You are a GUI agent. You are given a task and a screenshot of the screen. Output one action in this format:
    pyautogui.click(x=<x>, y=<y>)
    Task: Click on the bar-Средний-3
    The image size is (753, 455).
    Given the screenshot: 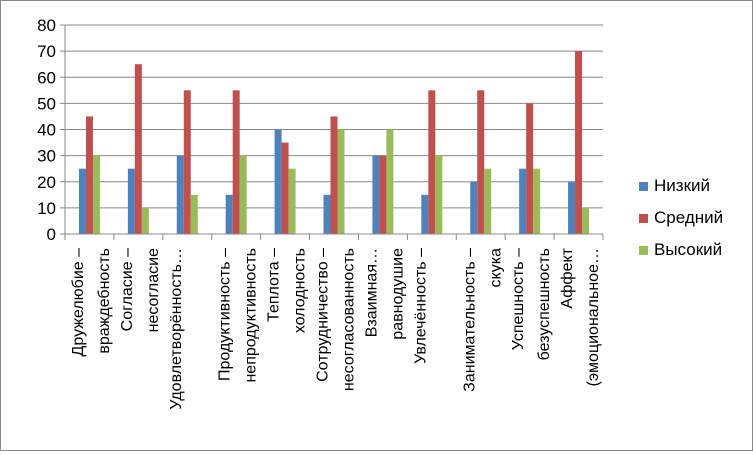 What is the action you would take?
    pyautogui.click(x=236, y=162)
    